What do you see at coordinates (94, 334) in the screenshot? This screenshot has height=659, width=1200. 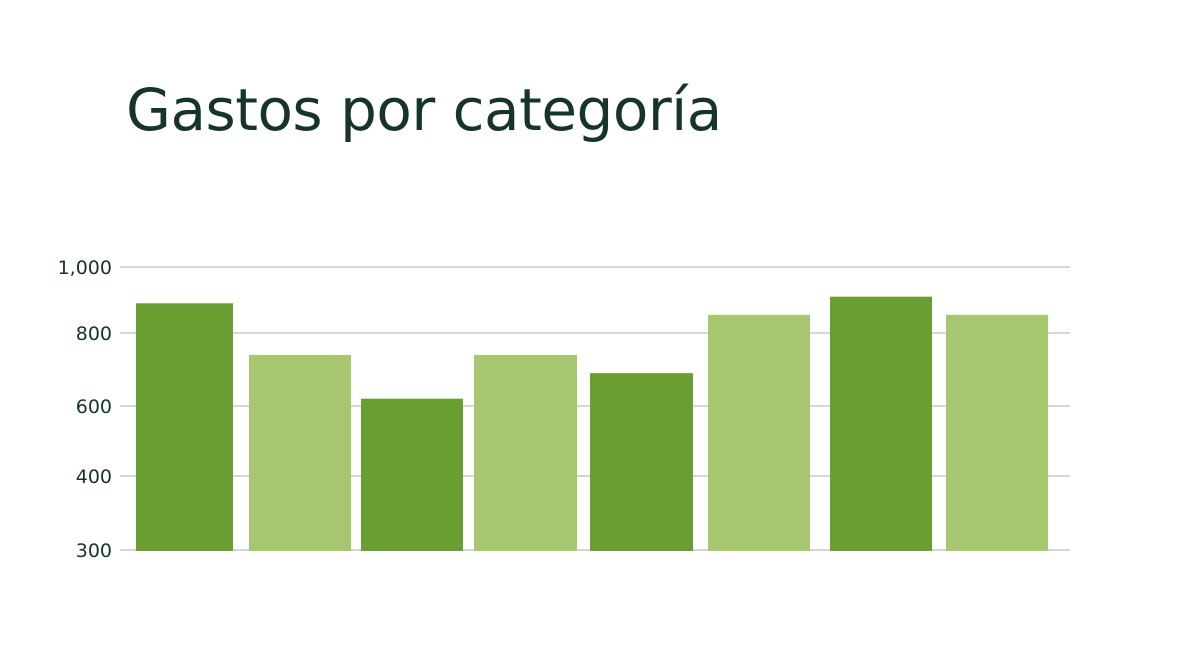 I see `y-tick-label: 800` at bounding box center [94, 334].